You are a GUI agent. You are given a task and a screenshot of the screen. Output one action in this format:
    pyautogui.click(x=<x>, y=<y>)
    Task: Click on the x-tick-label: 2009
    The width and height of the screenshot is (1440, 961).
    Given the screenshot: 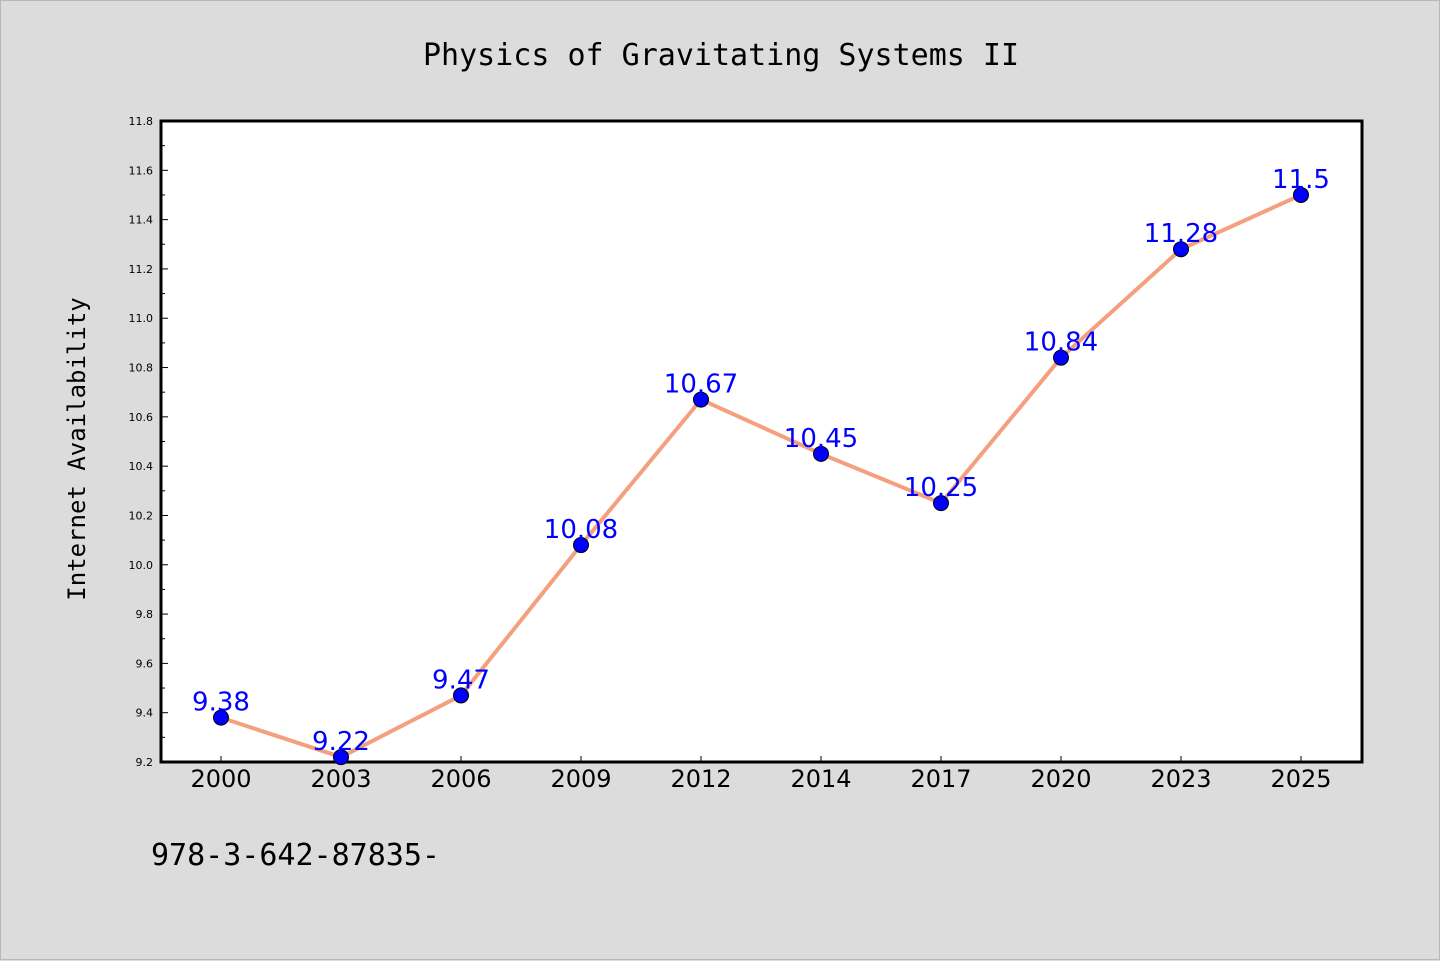 What is the action you would take?
    pyautogui.click(x=580, y=779)
    